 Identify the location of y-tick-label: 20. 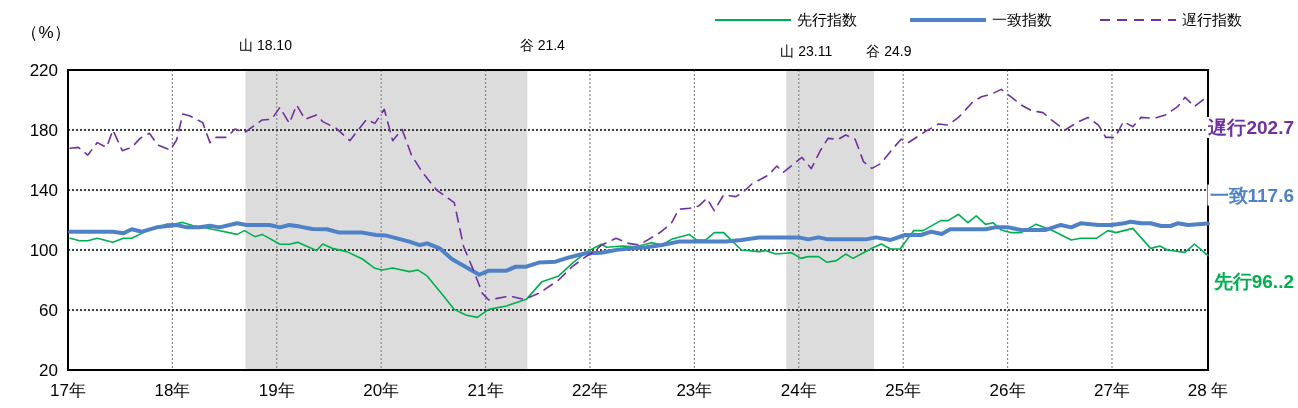
(48, 370).